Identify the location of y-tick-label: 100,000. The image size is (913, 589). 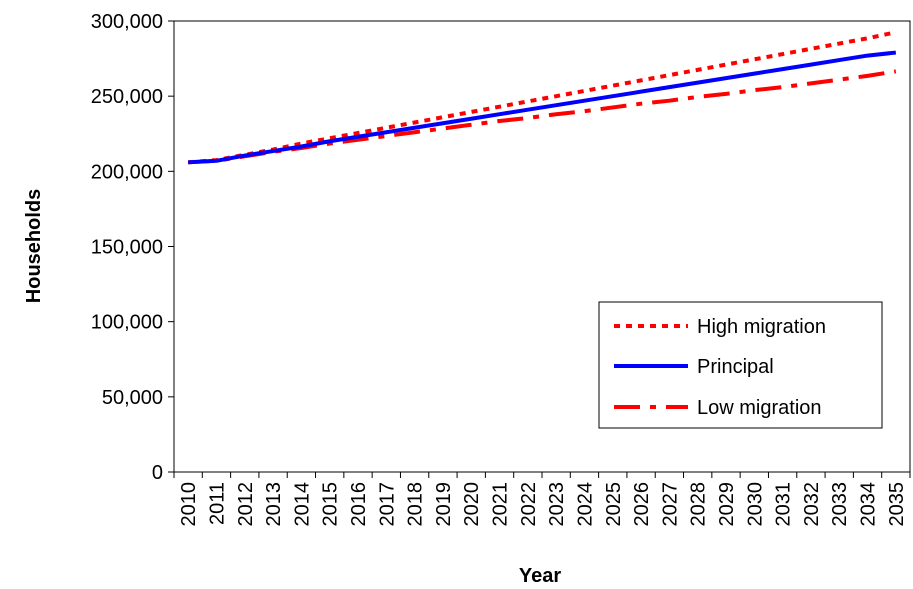
(127, 323).